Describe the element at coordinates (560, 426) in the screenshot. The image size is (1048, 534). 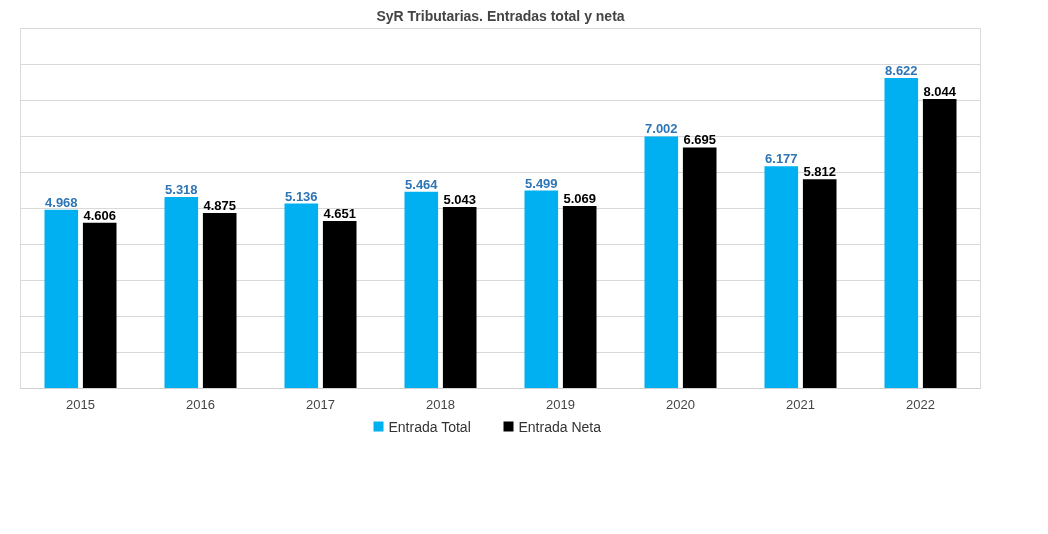
I see `legend-label: Entrada Neta` at that location.